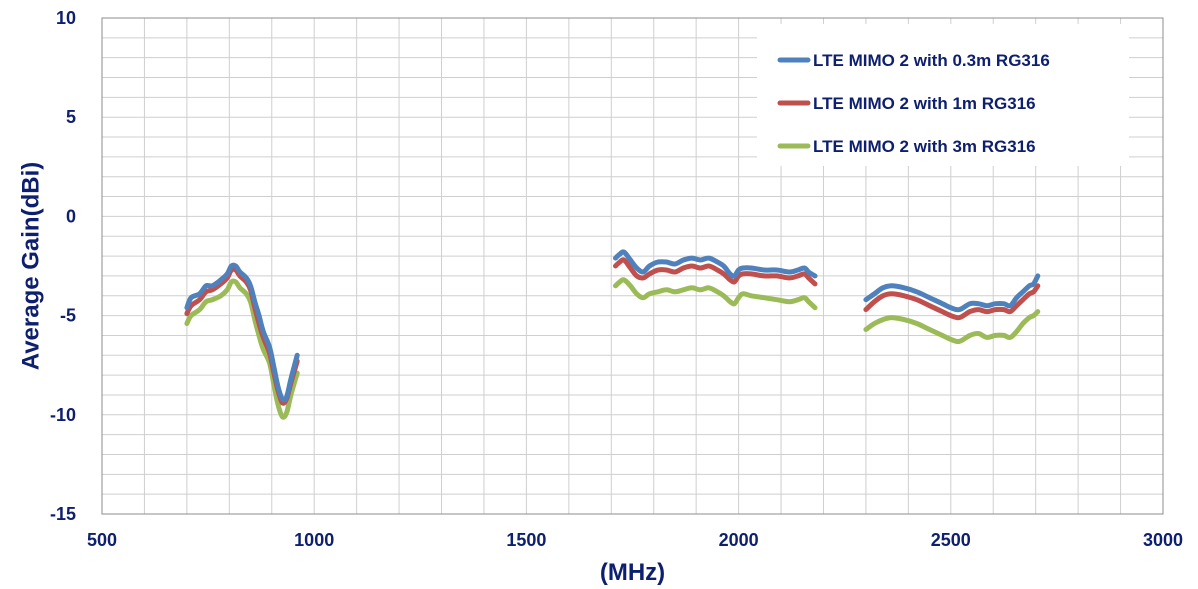  I want to click on y-tick-label: -15, so click(63, 514).